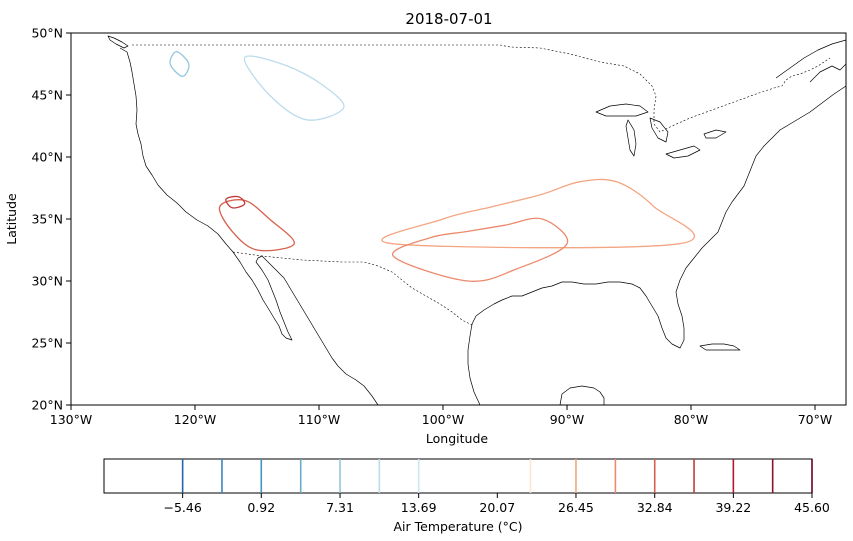 The height and width of the screenshot is (541, 853). What do you see at coordinates (47, 157) in the screenshot?
I see `y-tick-label: 40°N` at bounding box center [47, 157].